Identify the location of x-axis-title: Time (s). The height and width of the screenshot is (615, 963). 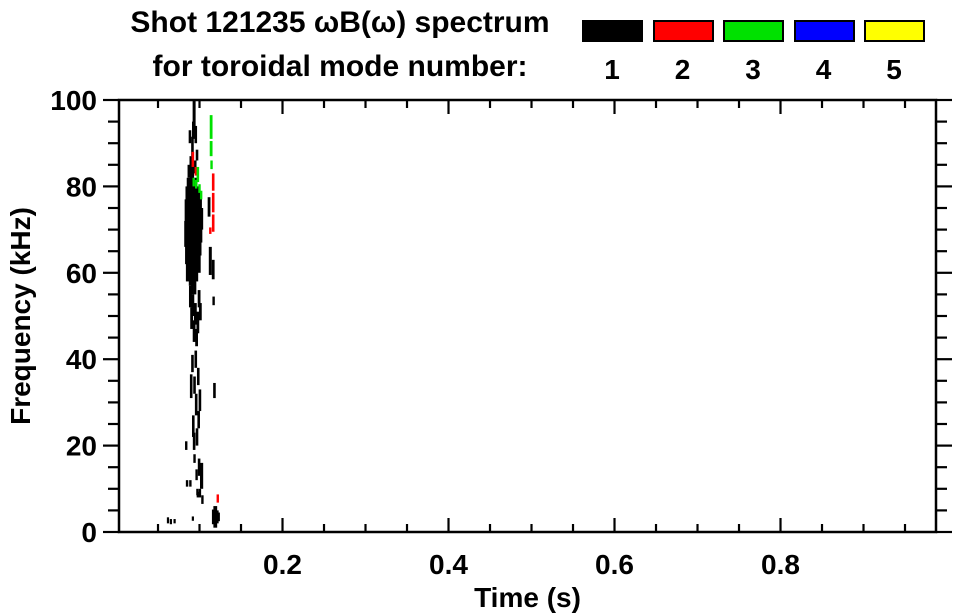
(527, 597).